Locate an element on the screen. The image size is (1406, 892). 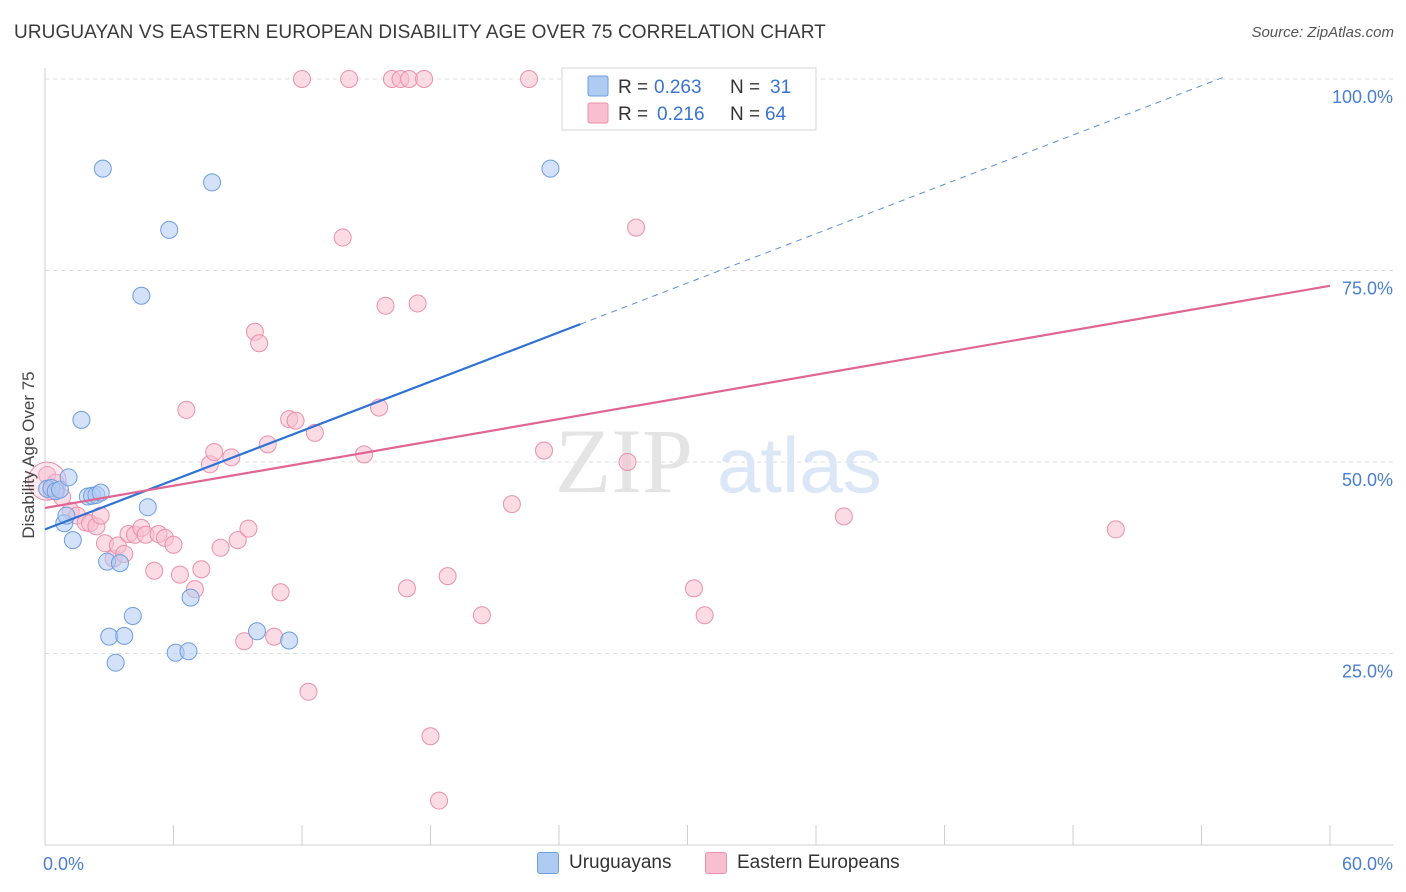
x-tick-label: 0.0% is located at coordinates (63, 864).